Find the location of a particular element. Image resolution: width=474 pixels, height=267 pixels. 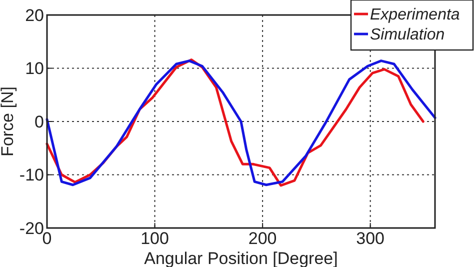

legend-label: Simulation is located at coordinates (407, 35).